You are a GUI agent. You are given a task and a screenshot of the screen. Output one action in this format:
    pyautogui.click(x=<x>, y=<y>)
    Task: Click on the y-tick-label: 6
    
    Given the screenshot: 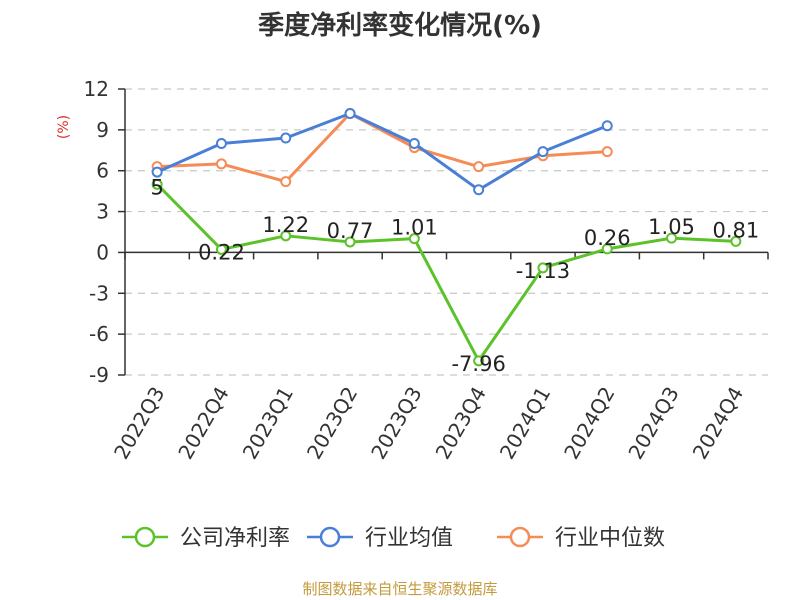 What is the action you would take?
    pyautogui.click(x=102, y=171)
    